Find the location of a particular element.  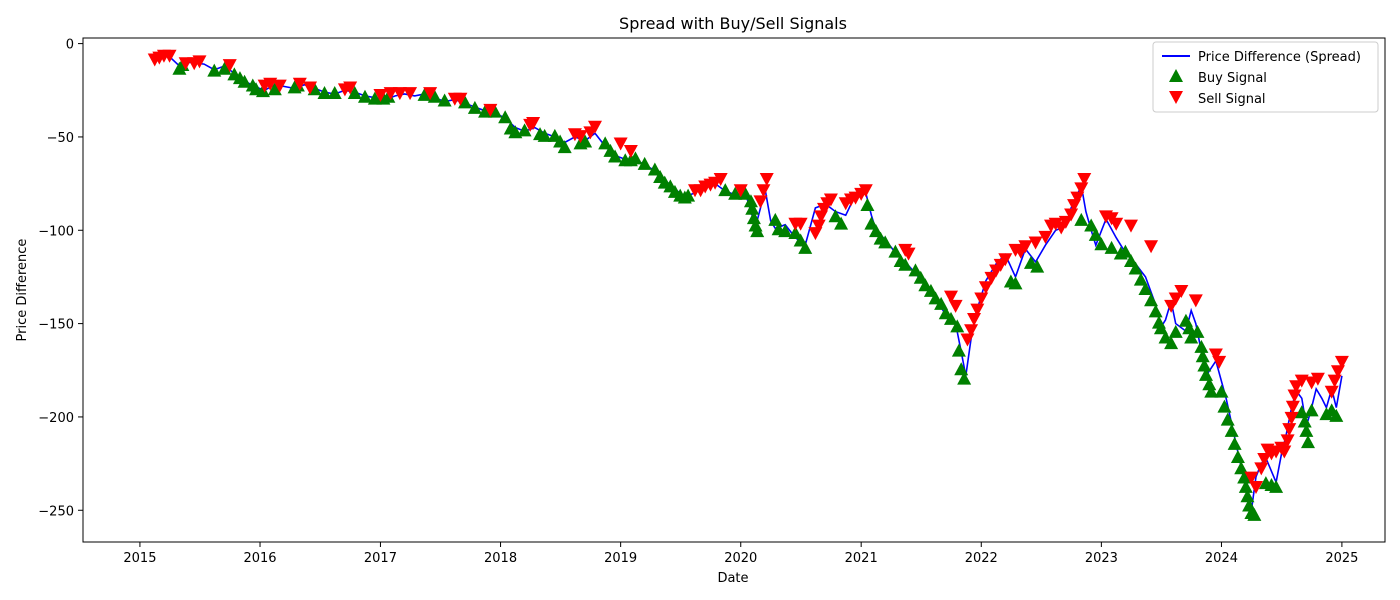

legend-sell-swatch is located at coordinates (1176, 97).